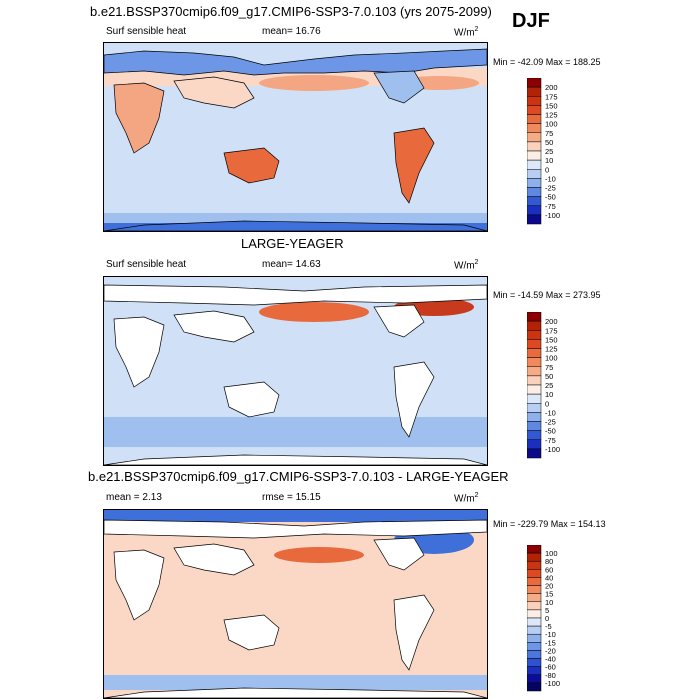 This screenshot has width=700, height=700. I want to click on colorbar-tick-label: 25, so click(549, 151).